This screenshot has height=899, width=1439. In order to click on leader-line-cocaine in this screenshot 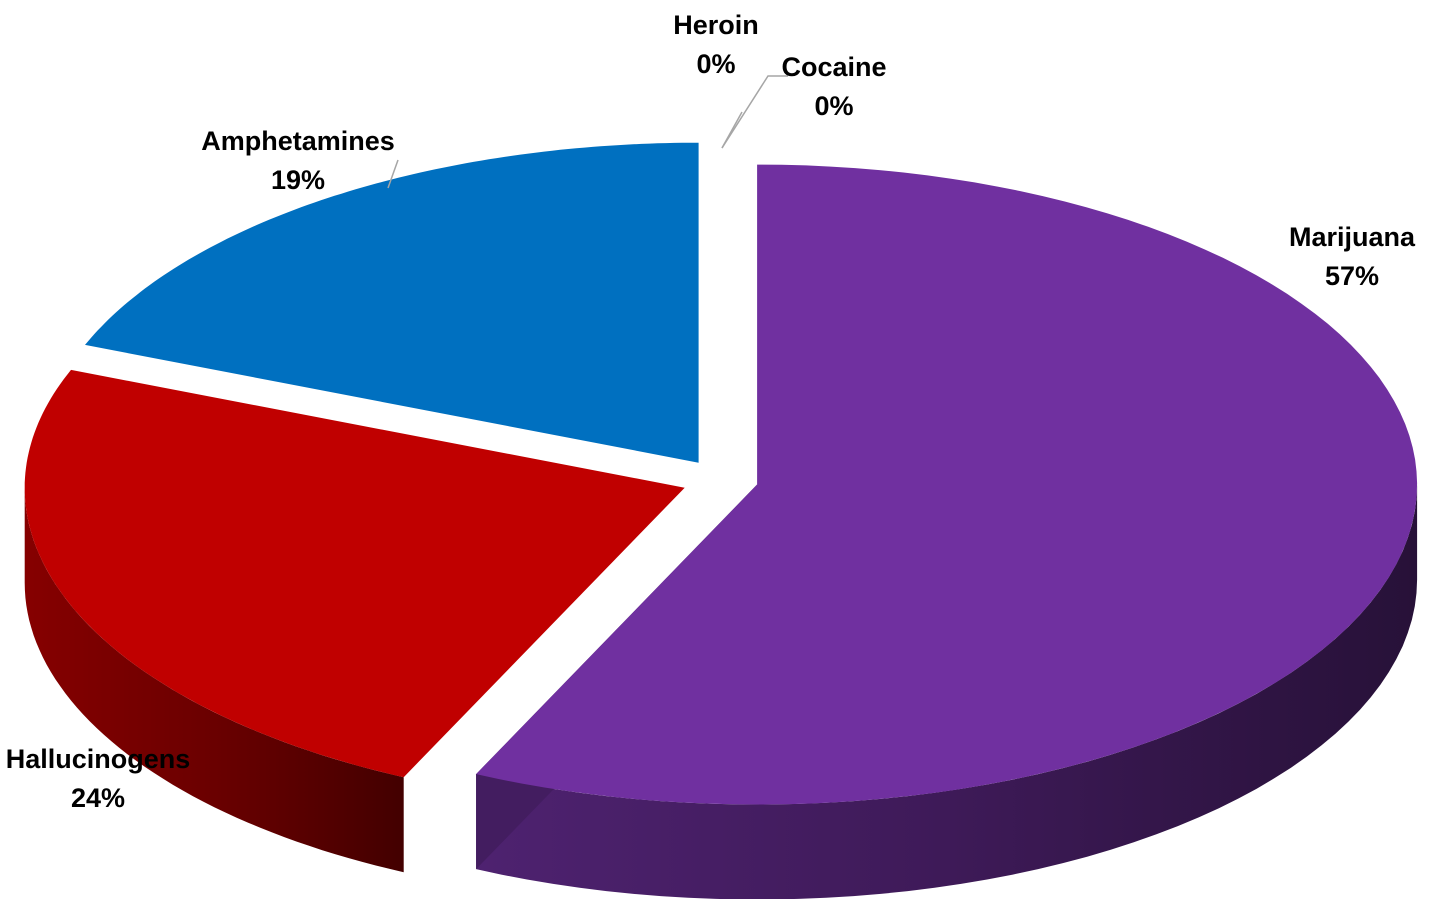, I will do `click(754, 112)`.